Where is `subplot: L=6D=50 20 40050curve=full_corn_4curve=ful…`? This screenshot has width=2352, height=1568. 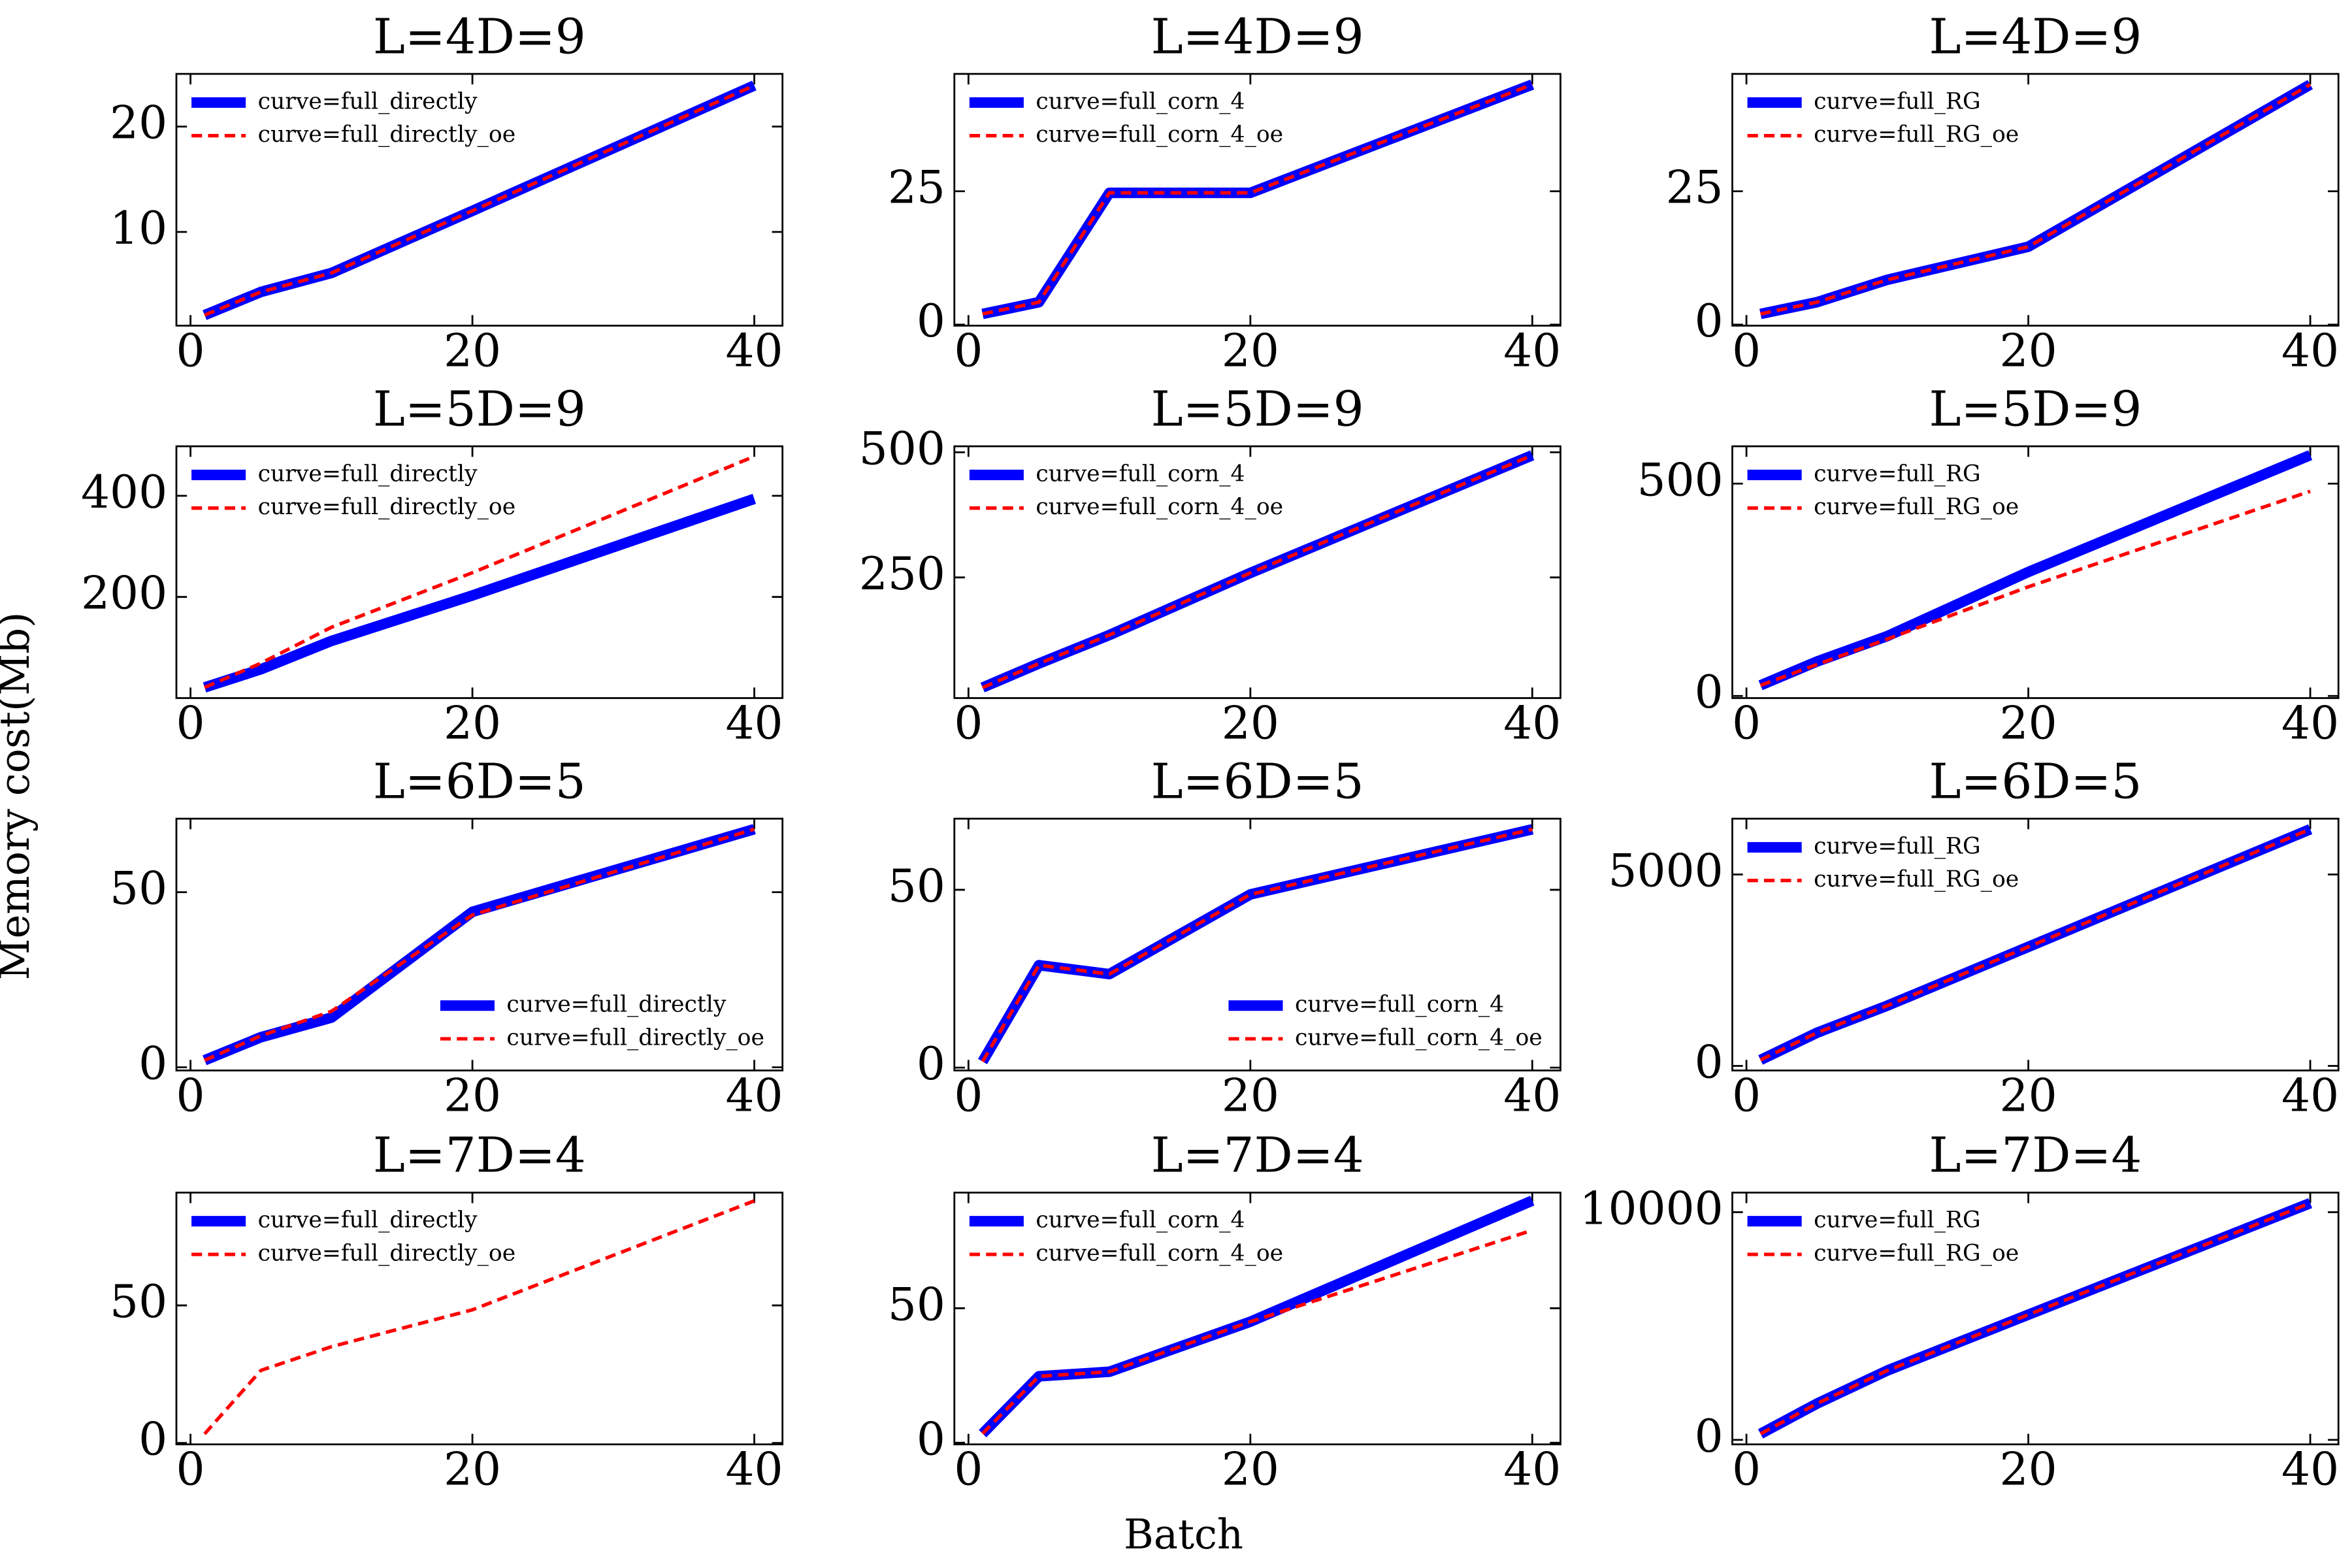 subplot: L=6D=50 20 40050curve=full_corn_4curve=ful… is located at coordinates (1224, 937).